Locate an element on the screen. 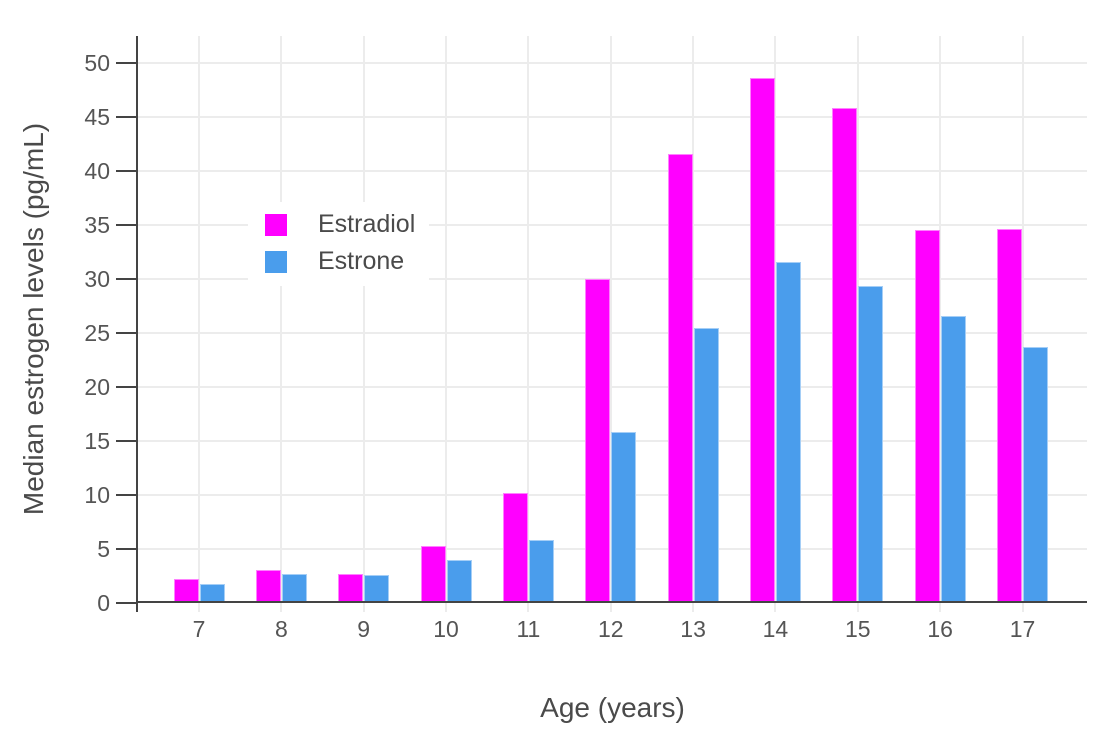  x-tick-label-11: 11 is located at coordinates (528, 629).